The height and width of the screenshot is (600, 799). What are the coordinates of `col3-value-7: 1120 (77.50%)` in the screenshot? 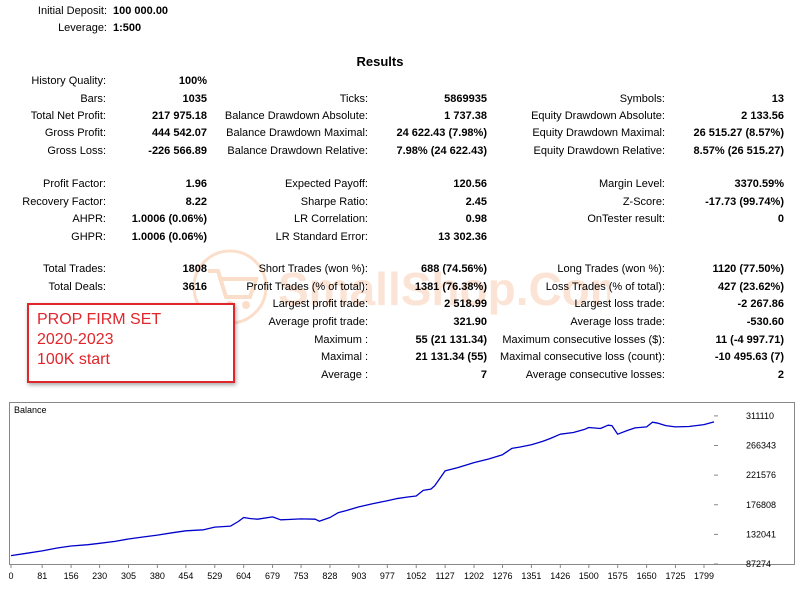 It's located at (748, 269).